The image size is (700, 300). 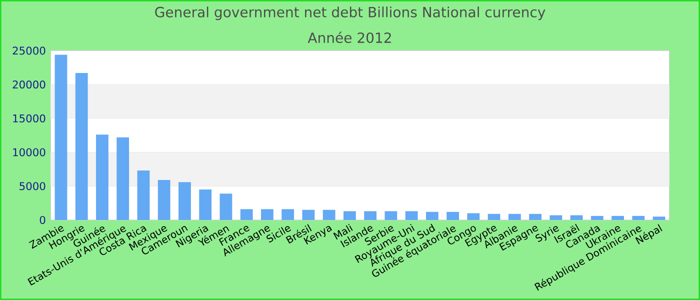 I want to click on y-tick-label: 0, so click(x=43, y=220).